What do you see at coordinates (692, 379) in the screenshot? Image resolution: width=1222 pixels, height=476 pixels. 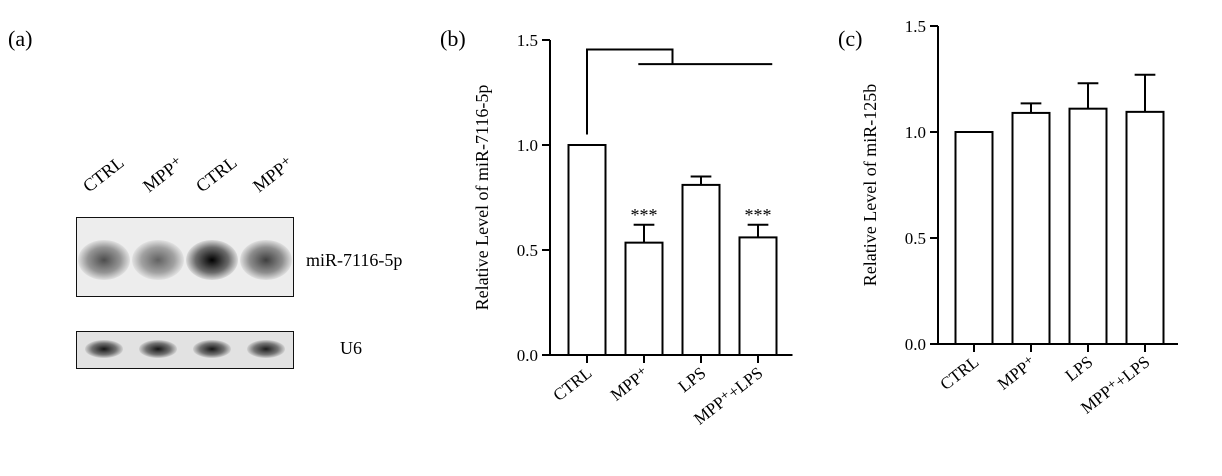 I see `chart-b-xtick-label-2: LPS` at bounding box center [692, 379].